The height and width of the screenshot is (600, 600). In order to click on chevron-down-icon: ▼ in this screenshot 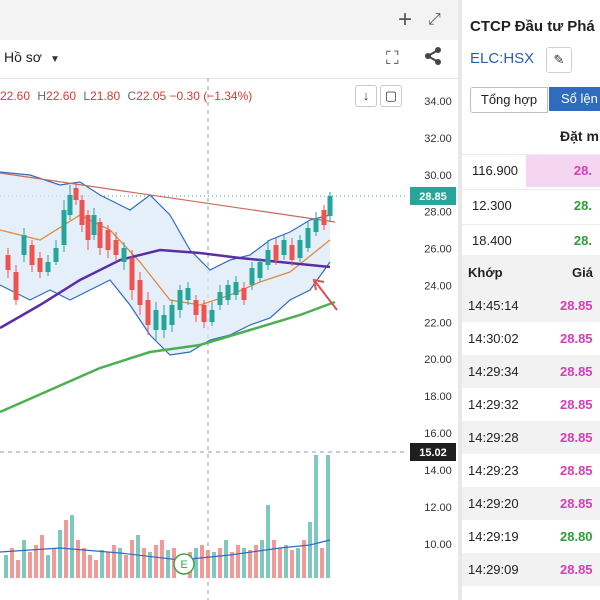, I will do `click(54, 59)`.